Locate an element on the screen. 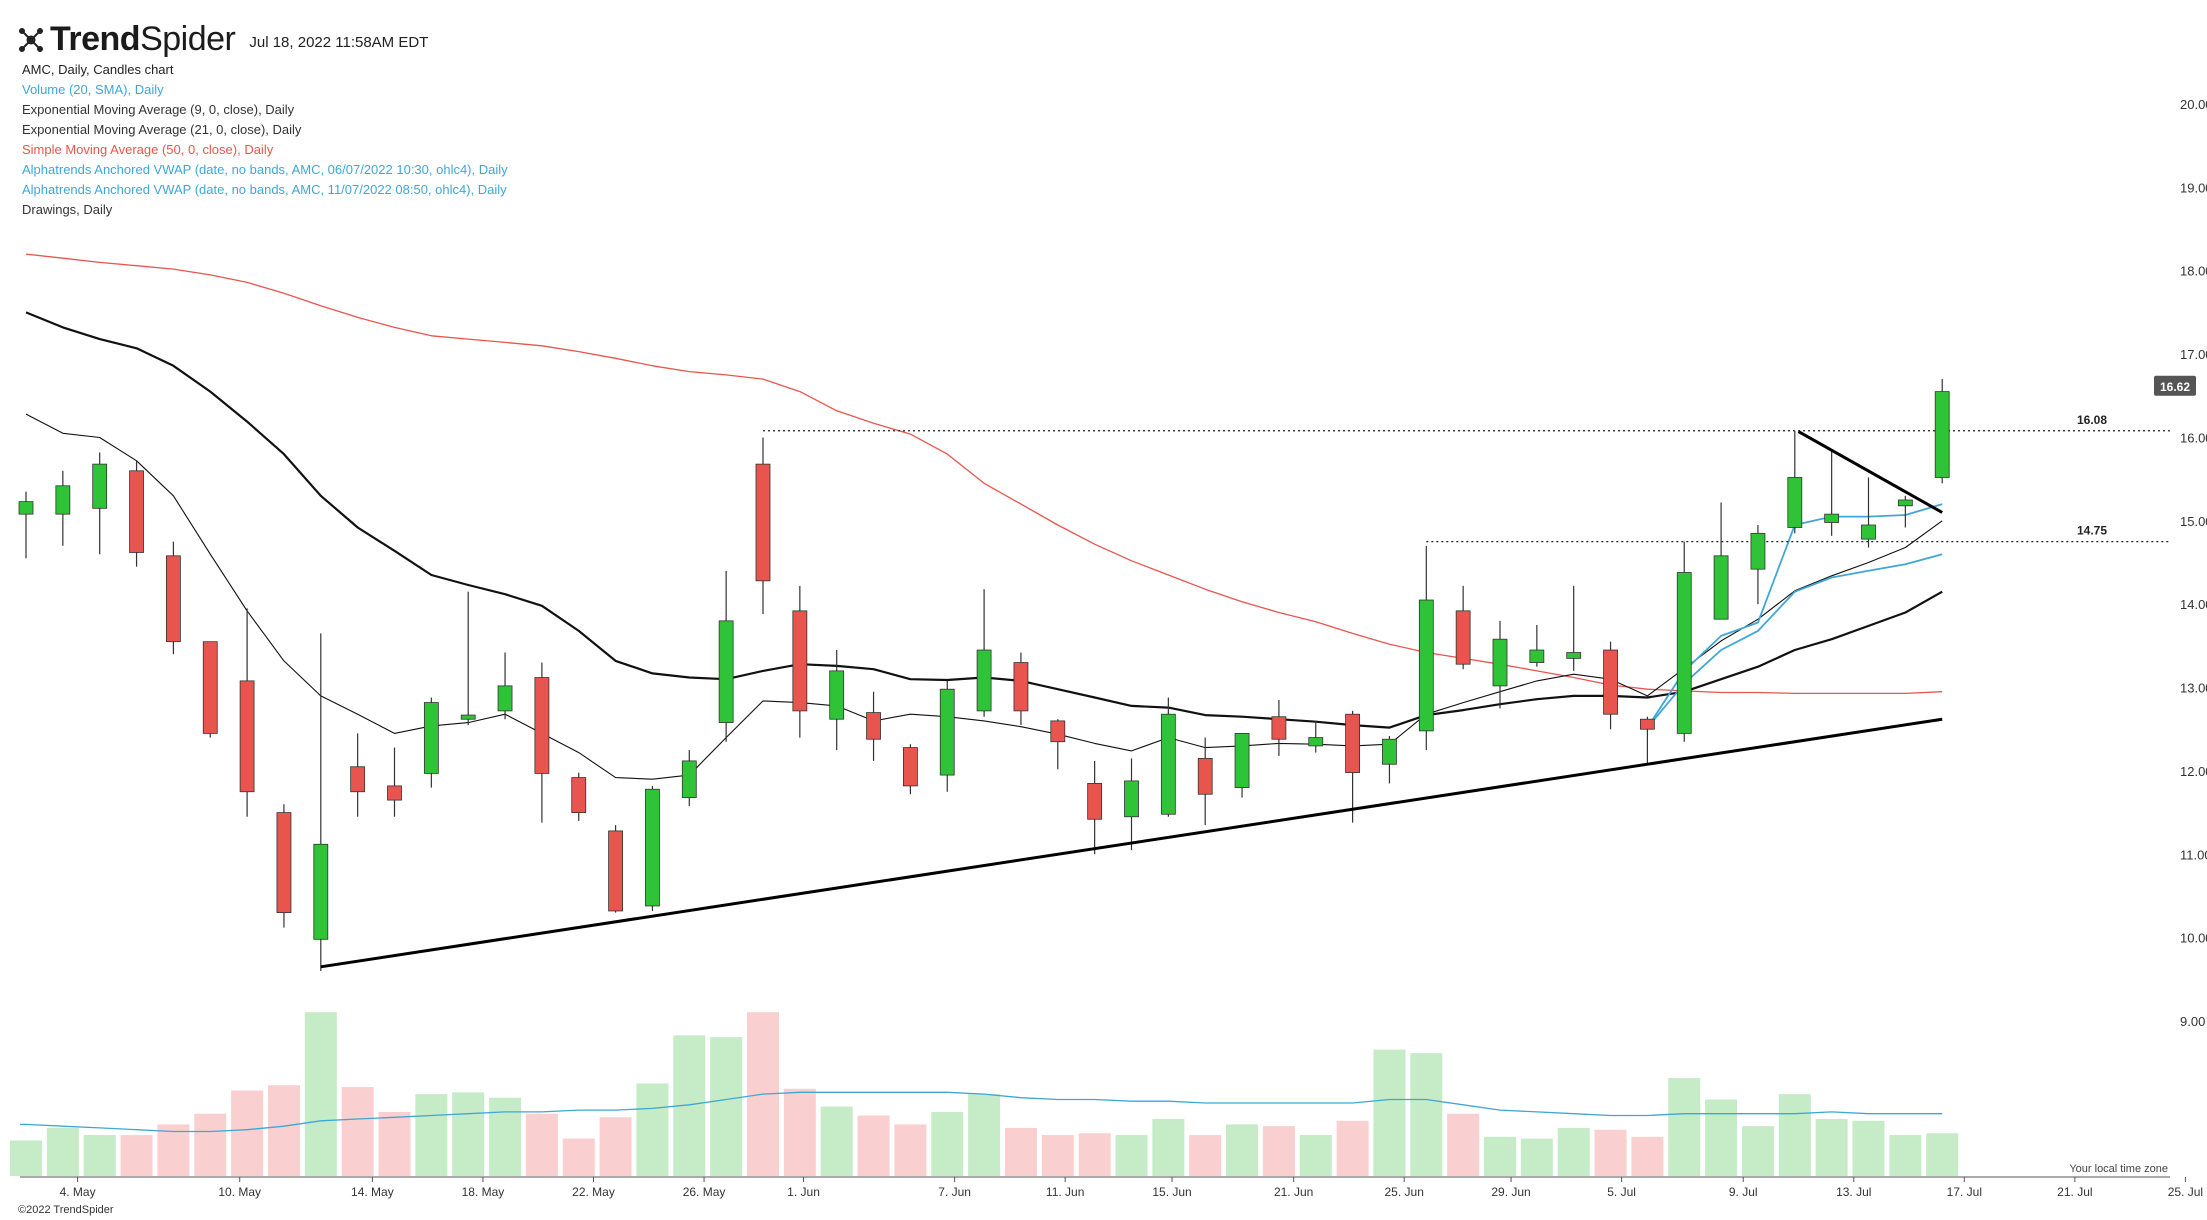  legend-item: Drawings, Daily is located at coordinates (67, 209).